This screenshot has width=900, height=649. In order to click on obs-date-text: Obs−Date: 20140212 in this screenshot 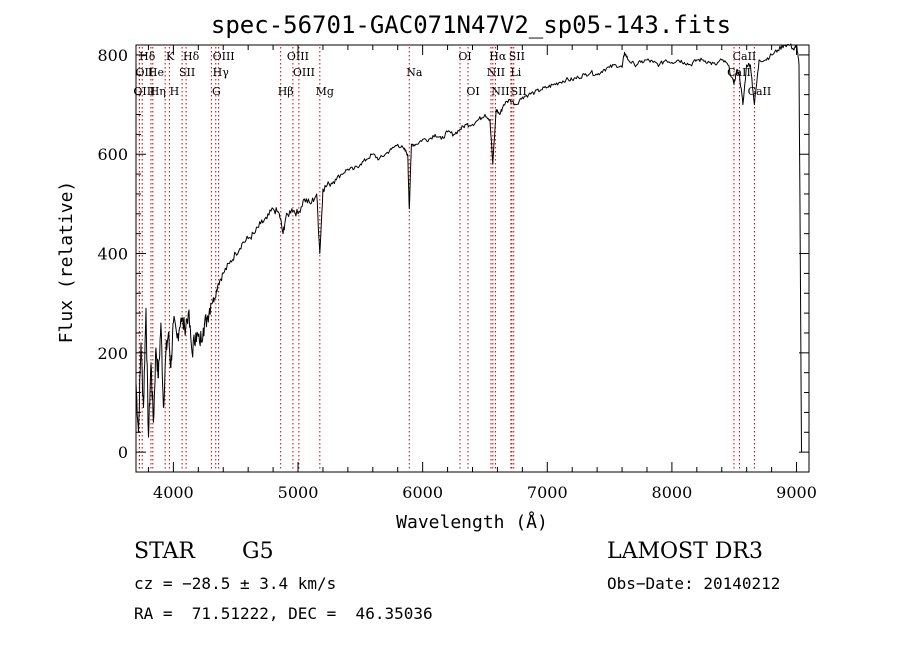, I will do `click(694, 583)`.